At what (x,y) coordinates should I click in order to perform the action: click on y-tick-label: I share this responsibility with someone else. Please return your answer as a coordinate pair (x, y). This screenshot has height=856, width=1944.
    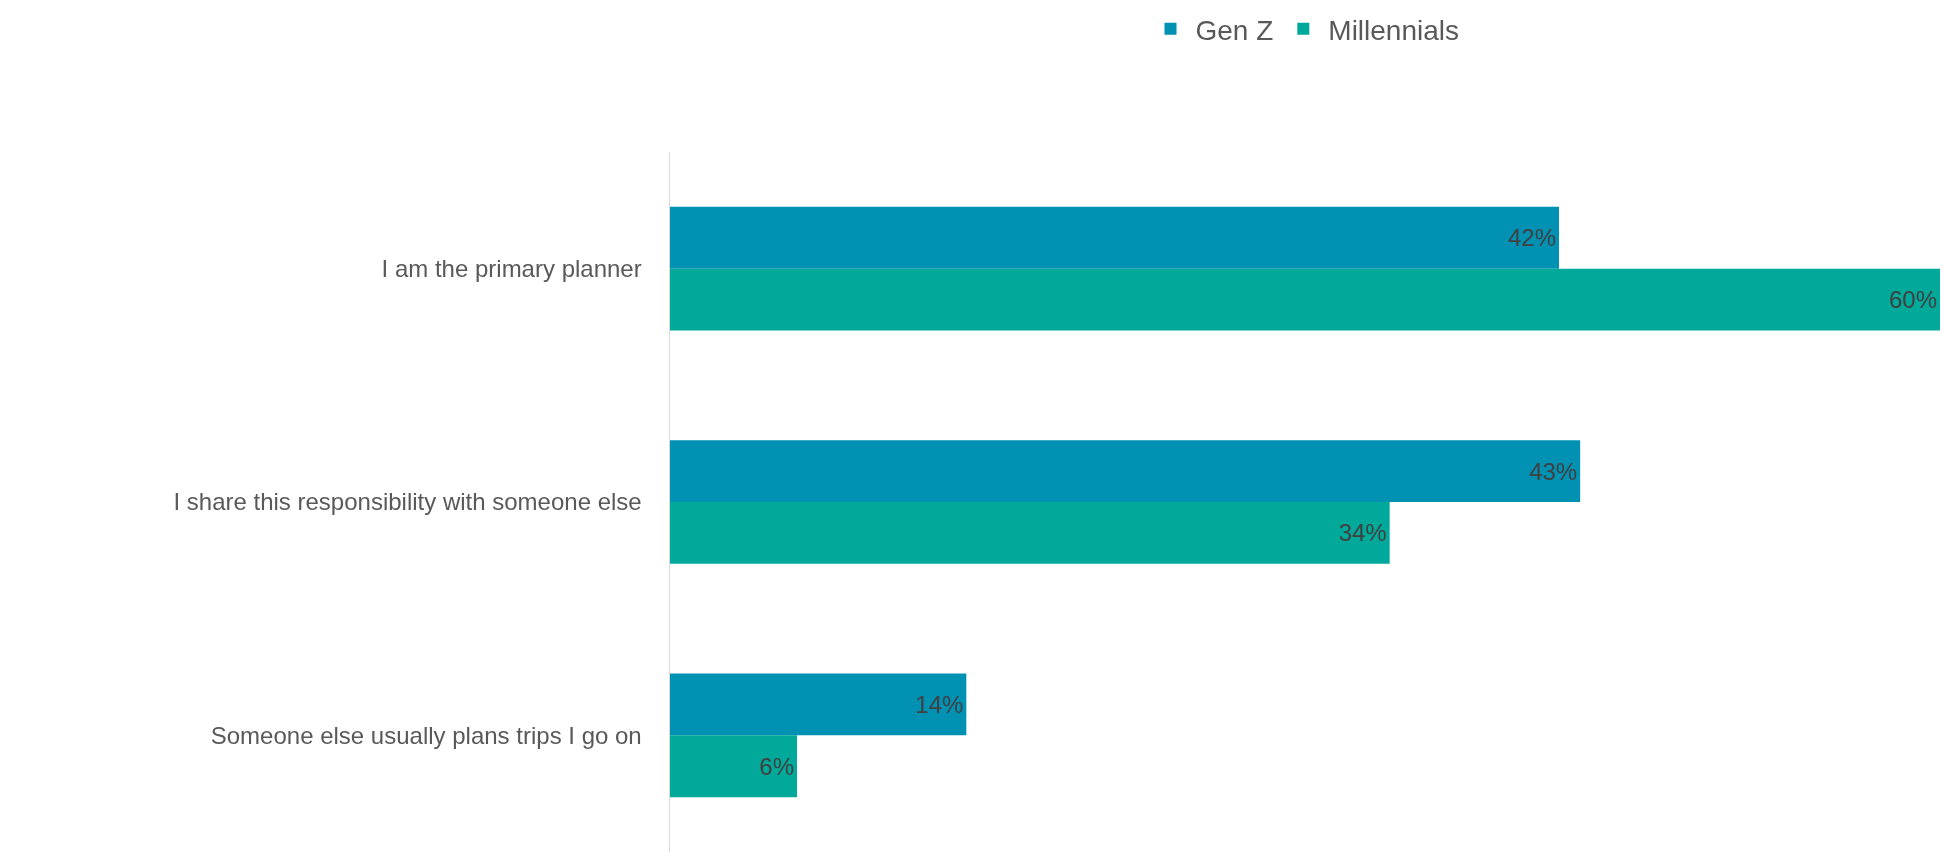
    Looking at the image, I should click on (407, 502).